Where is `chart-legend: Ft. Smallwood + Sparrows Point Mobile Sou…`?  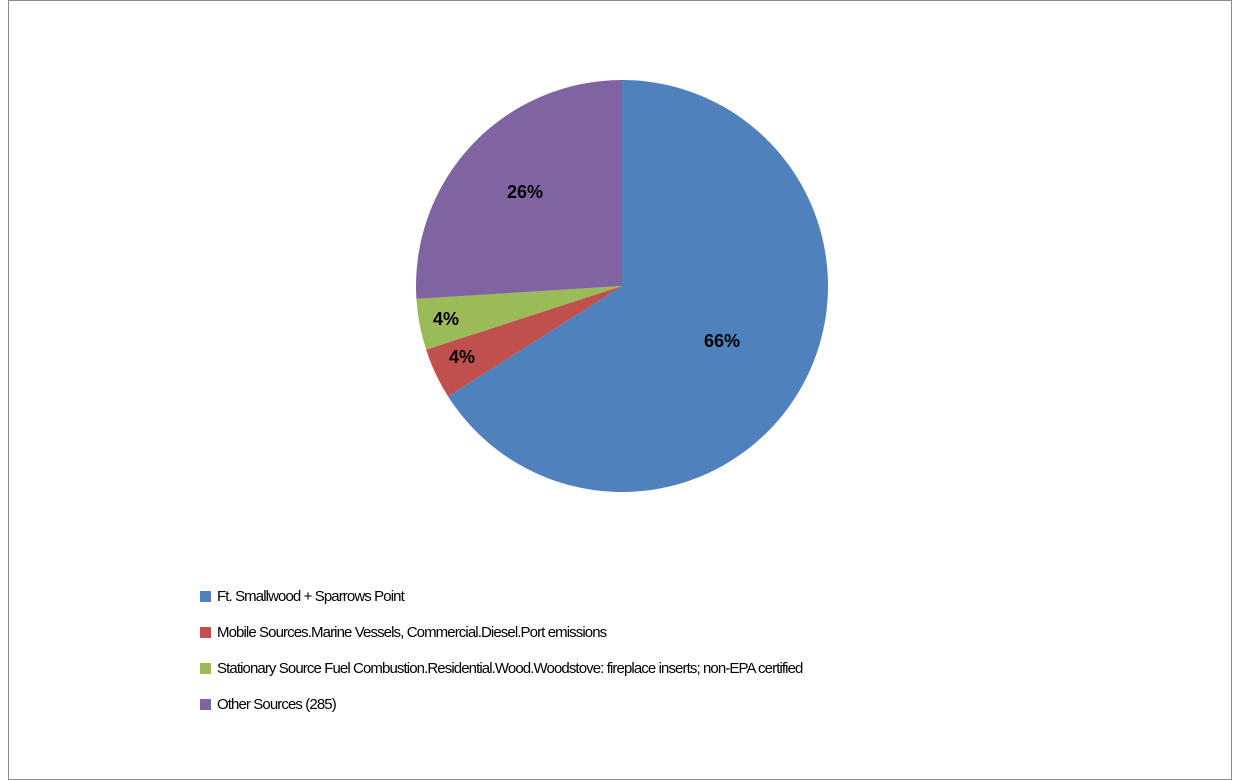
chart-legend: Ft. Smallwood + Sparrows Point Mobile Sou… is located at coordinates (501, 658).